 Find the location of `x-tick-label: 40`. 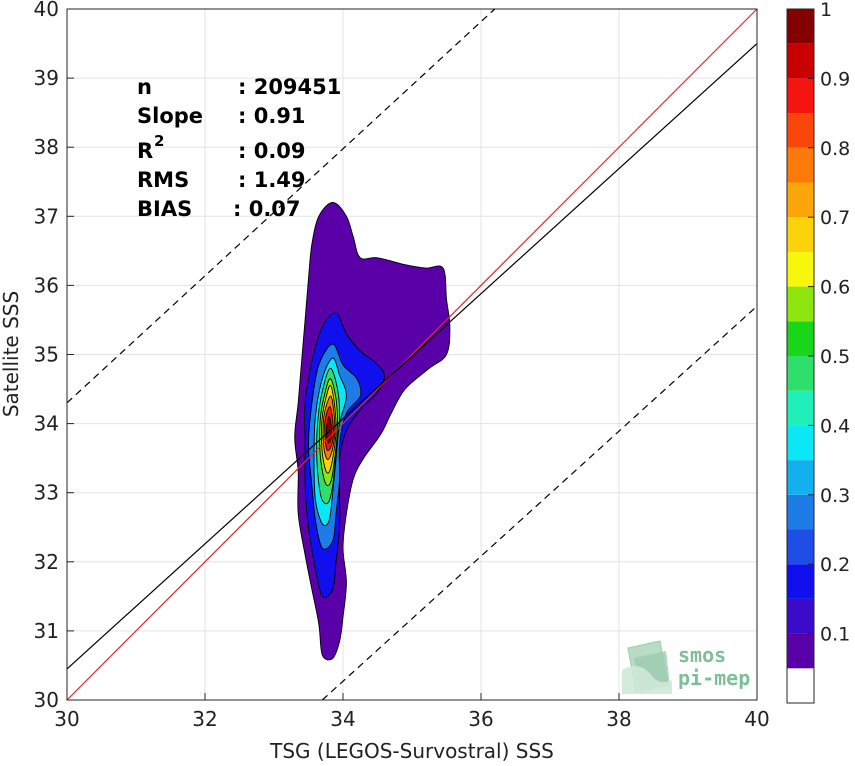

x-tick-label: 40 is located at coordinates (756, 719).